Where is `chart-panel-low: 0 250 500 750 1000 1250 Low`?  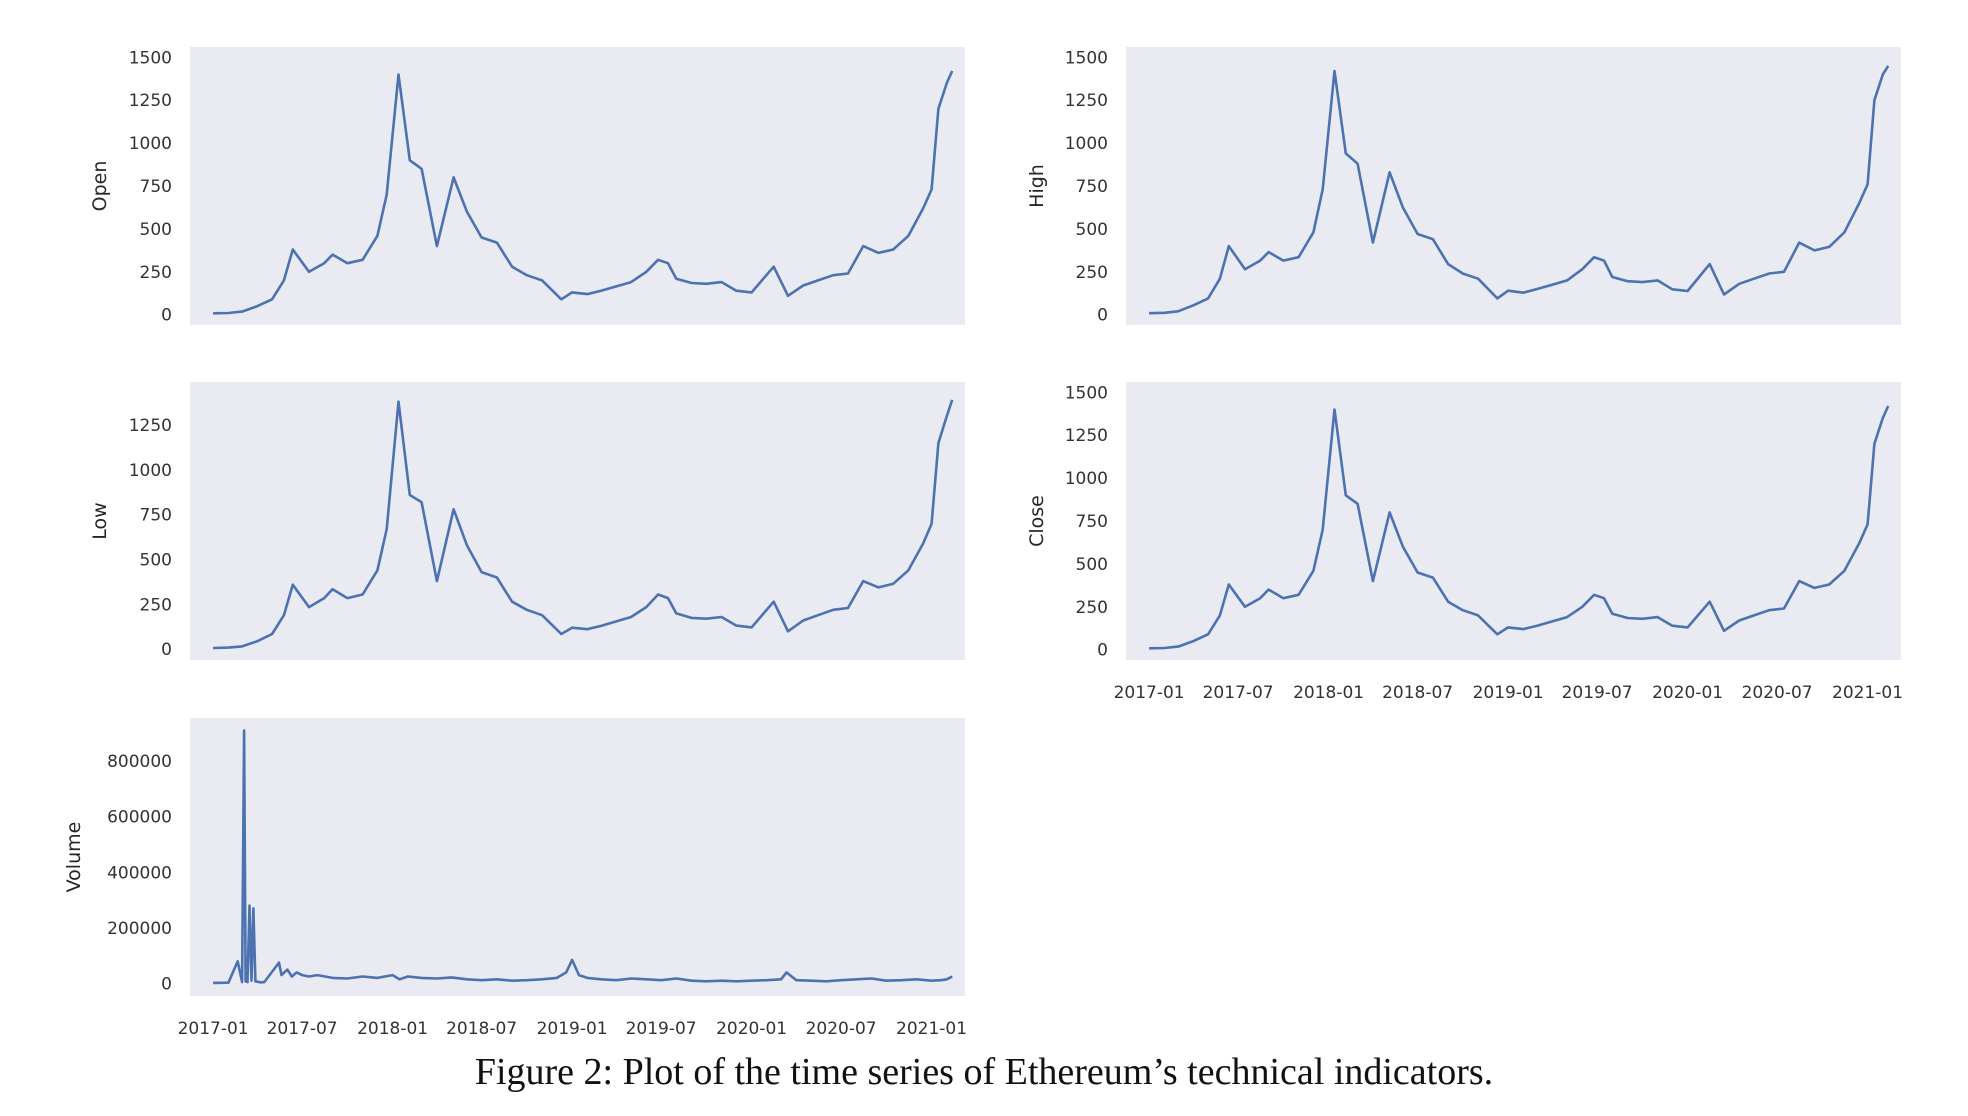 chart-panel-low: 0 250 500 750 1000 1250 Low is located at coordinates (527, 521).